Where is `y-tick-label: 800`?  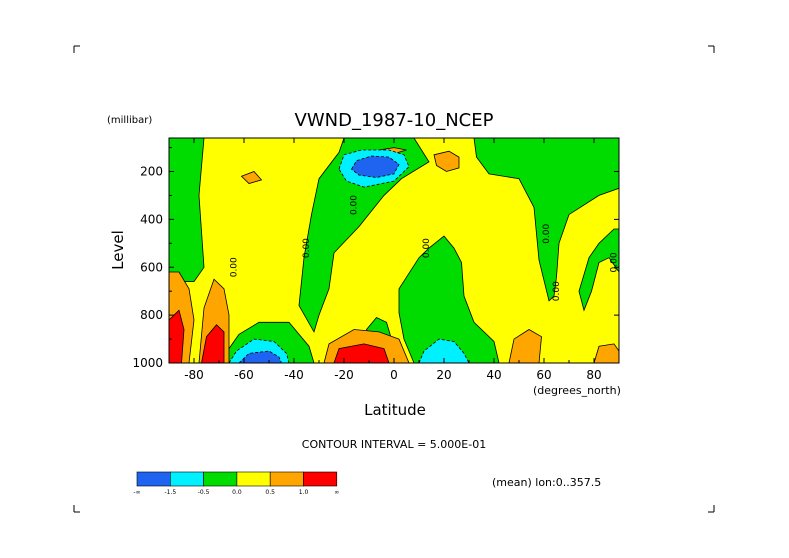 y-tick-label: 800 is located at coordinates (151, 315).